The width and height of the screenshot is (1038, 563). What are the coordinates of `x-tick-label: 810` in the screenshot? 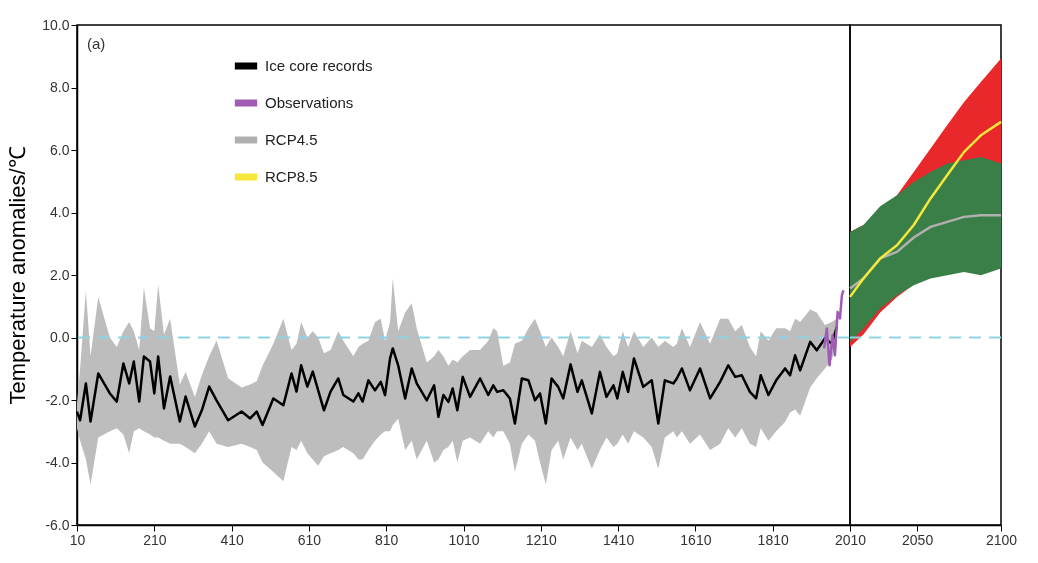 It's located at (387, 539).